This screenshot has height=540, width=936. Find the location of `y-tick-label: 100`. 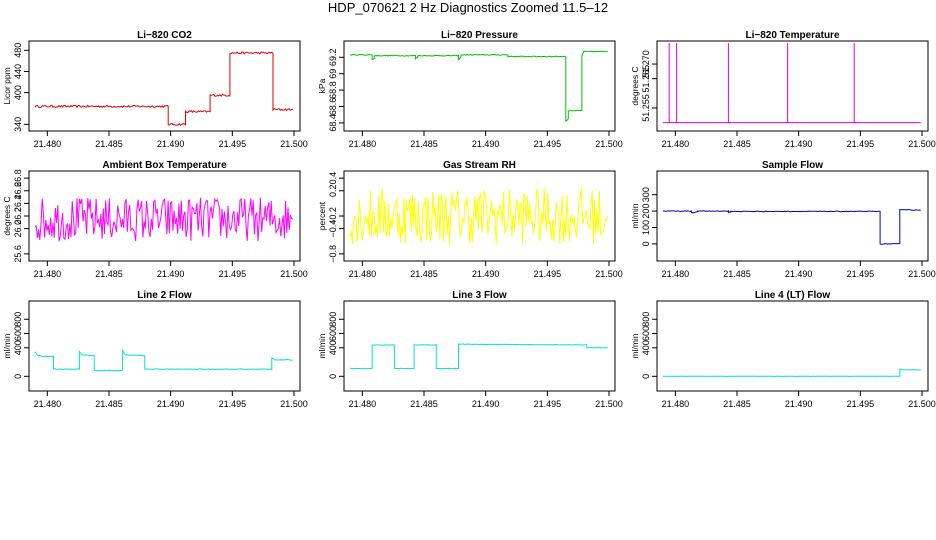

y-tick-label: 100 is located at coordinates (646, 227).